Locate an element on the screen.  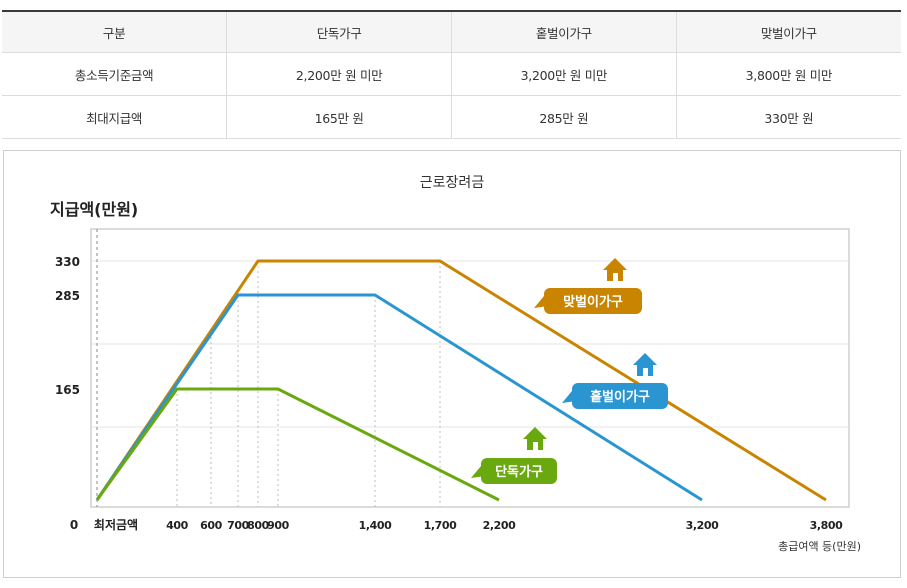
y-tick-label: 165 is located at coordinates (67, 390).